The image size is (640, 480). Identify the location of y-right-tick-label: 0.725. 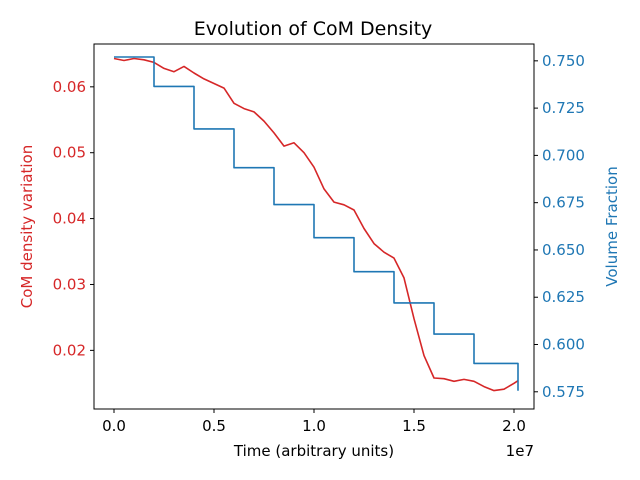
(563, 108).